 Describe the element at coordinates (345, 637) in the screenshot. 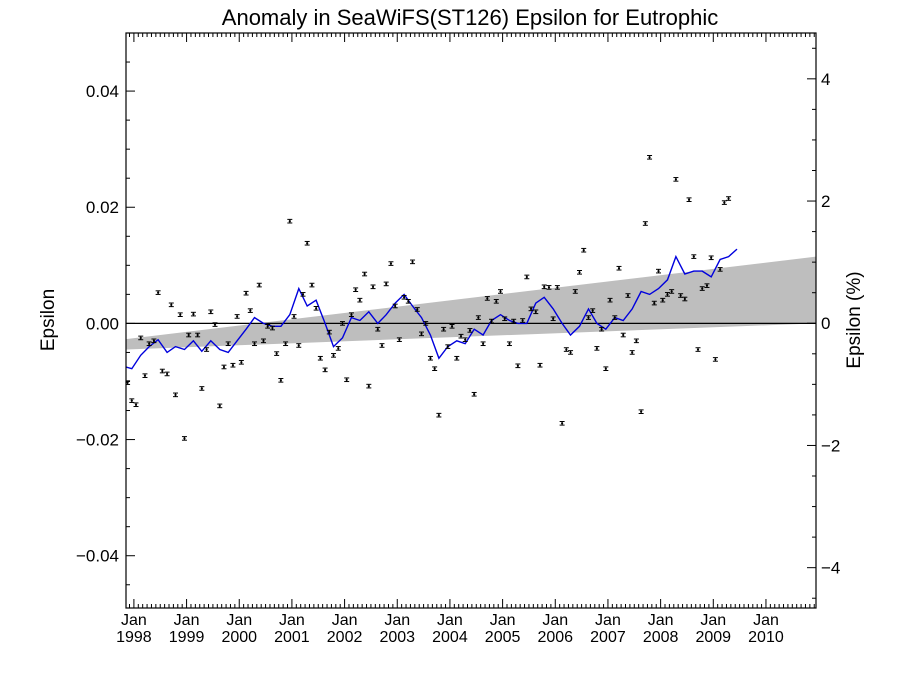

I see `x-tick-year: 2002` at that location.